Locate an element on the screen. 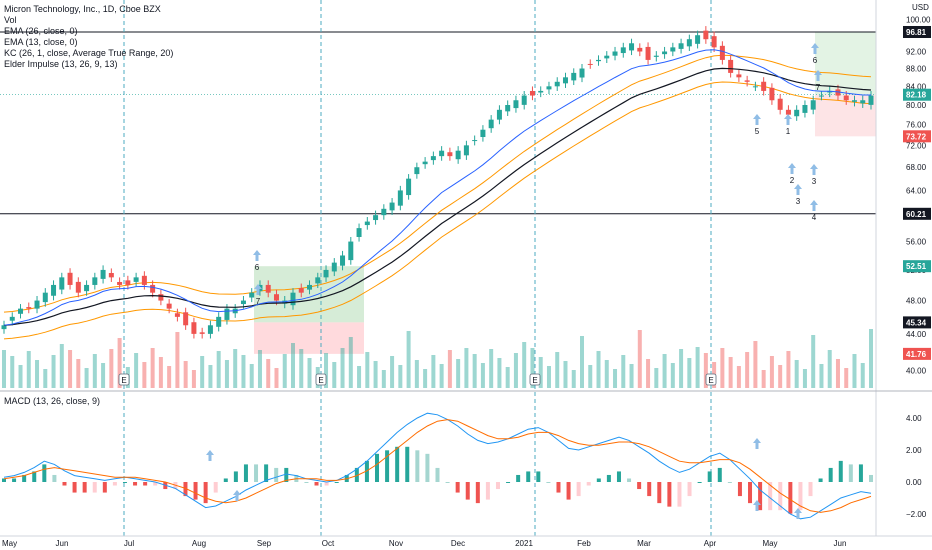 The width and height of the screenshot is (932, 550). macd-tick-label: 2.00 is located at coordinates (914, 450).